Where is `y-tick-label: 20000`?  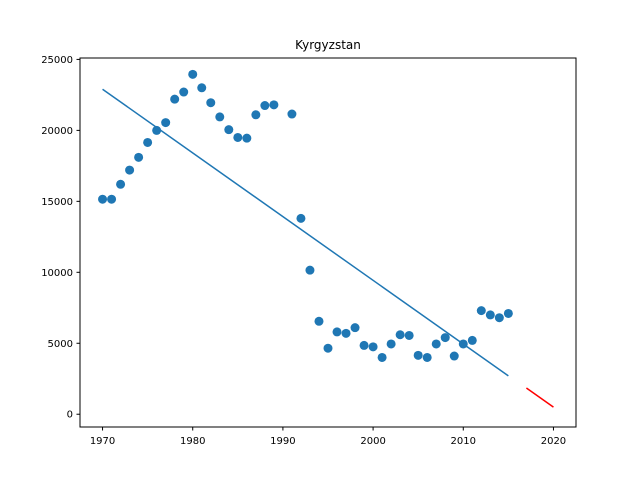 y-tick-label: 20000 is located at coordinates (57, 131).